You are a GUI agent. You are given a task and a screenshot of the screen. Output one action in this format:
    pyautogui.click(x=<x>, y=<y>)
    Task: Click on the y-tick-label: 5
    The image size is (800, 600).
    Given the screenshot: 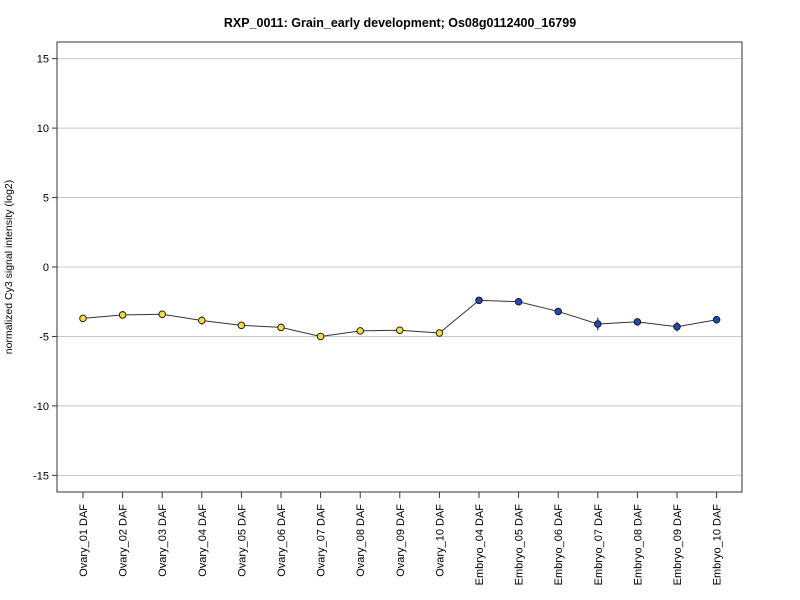 What is the action you would take?
    pyautogui.click(x=46, y=199)
    